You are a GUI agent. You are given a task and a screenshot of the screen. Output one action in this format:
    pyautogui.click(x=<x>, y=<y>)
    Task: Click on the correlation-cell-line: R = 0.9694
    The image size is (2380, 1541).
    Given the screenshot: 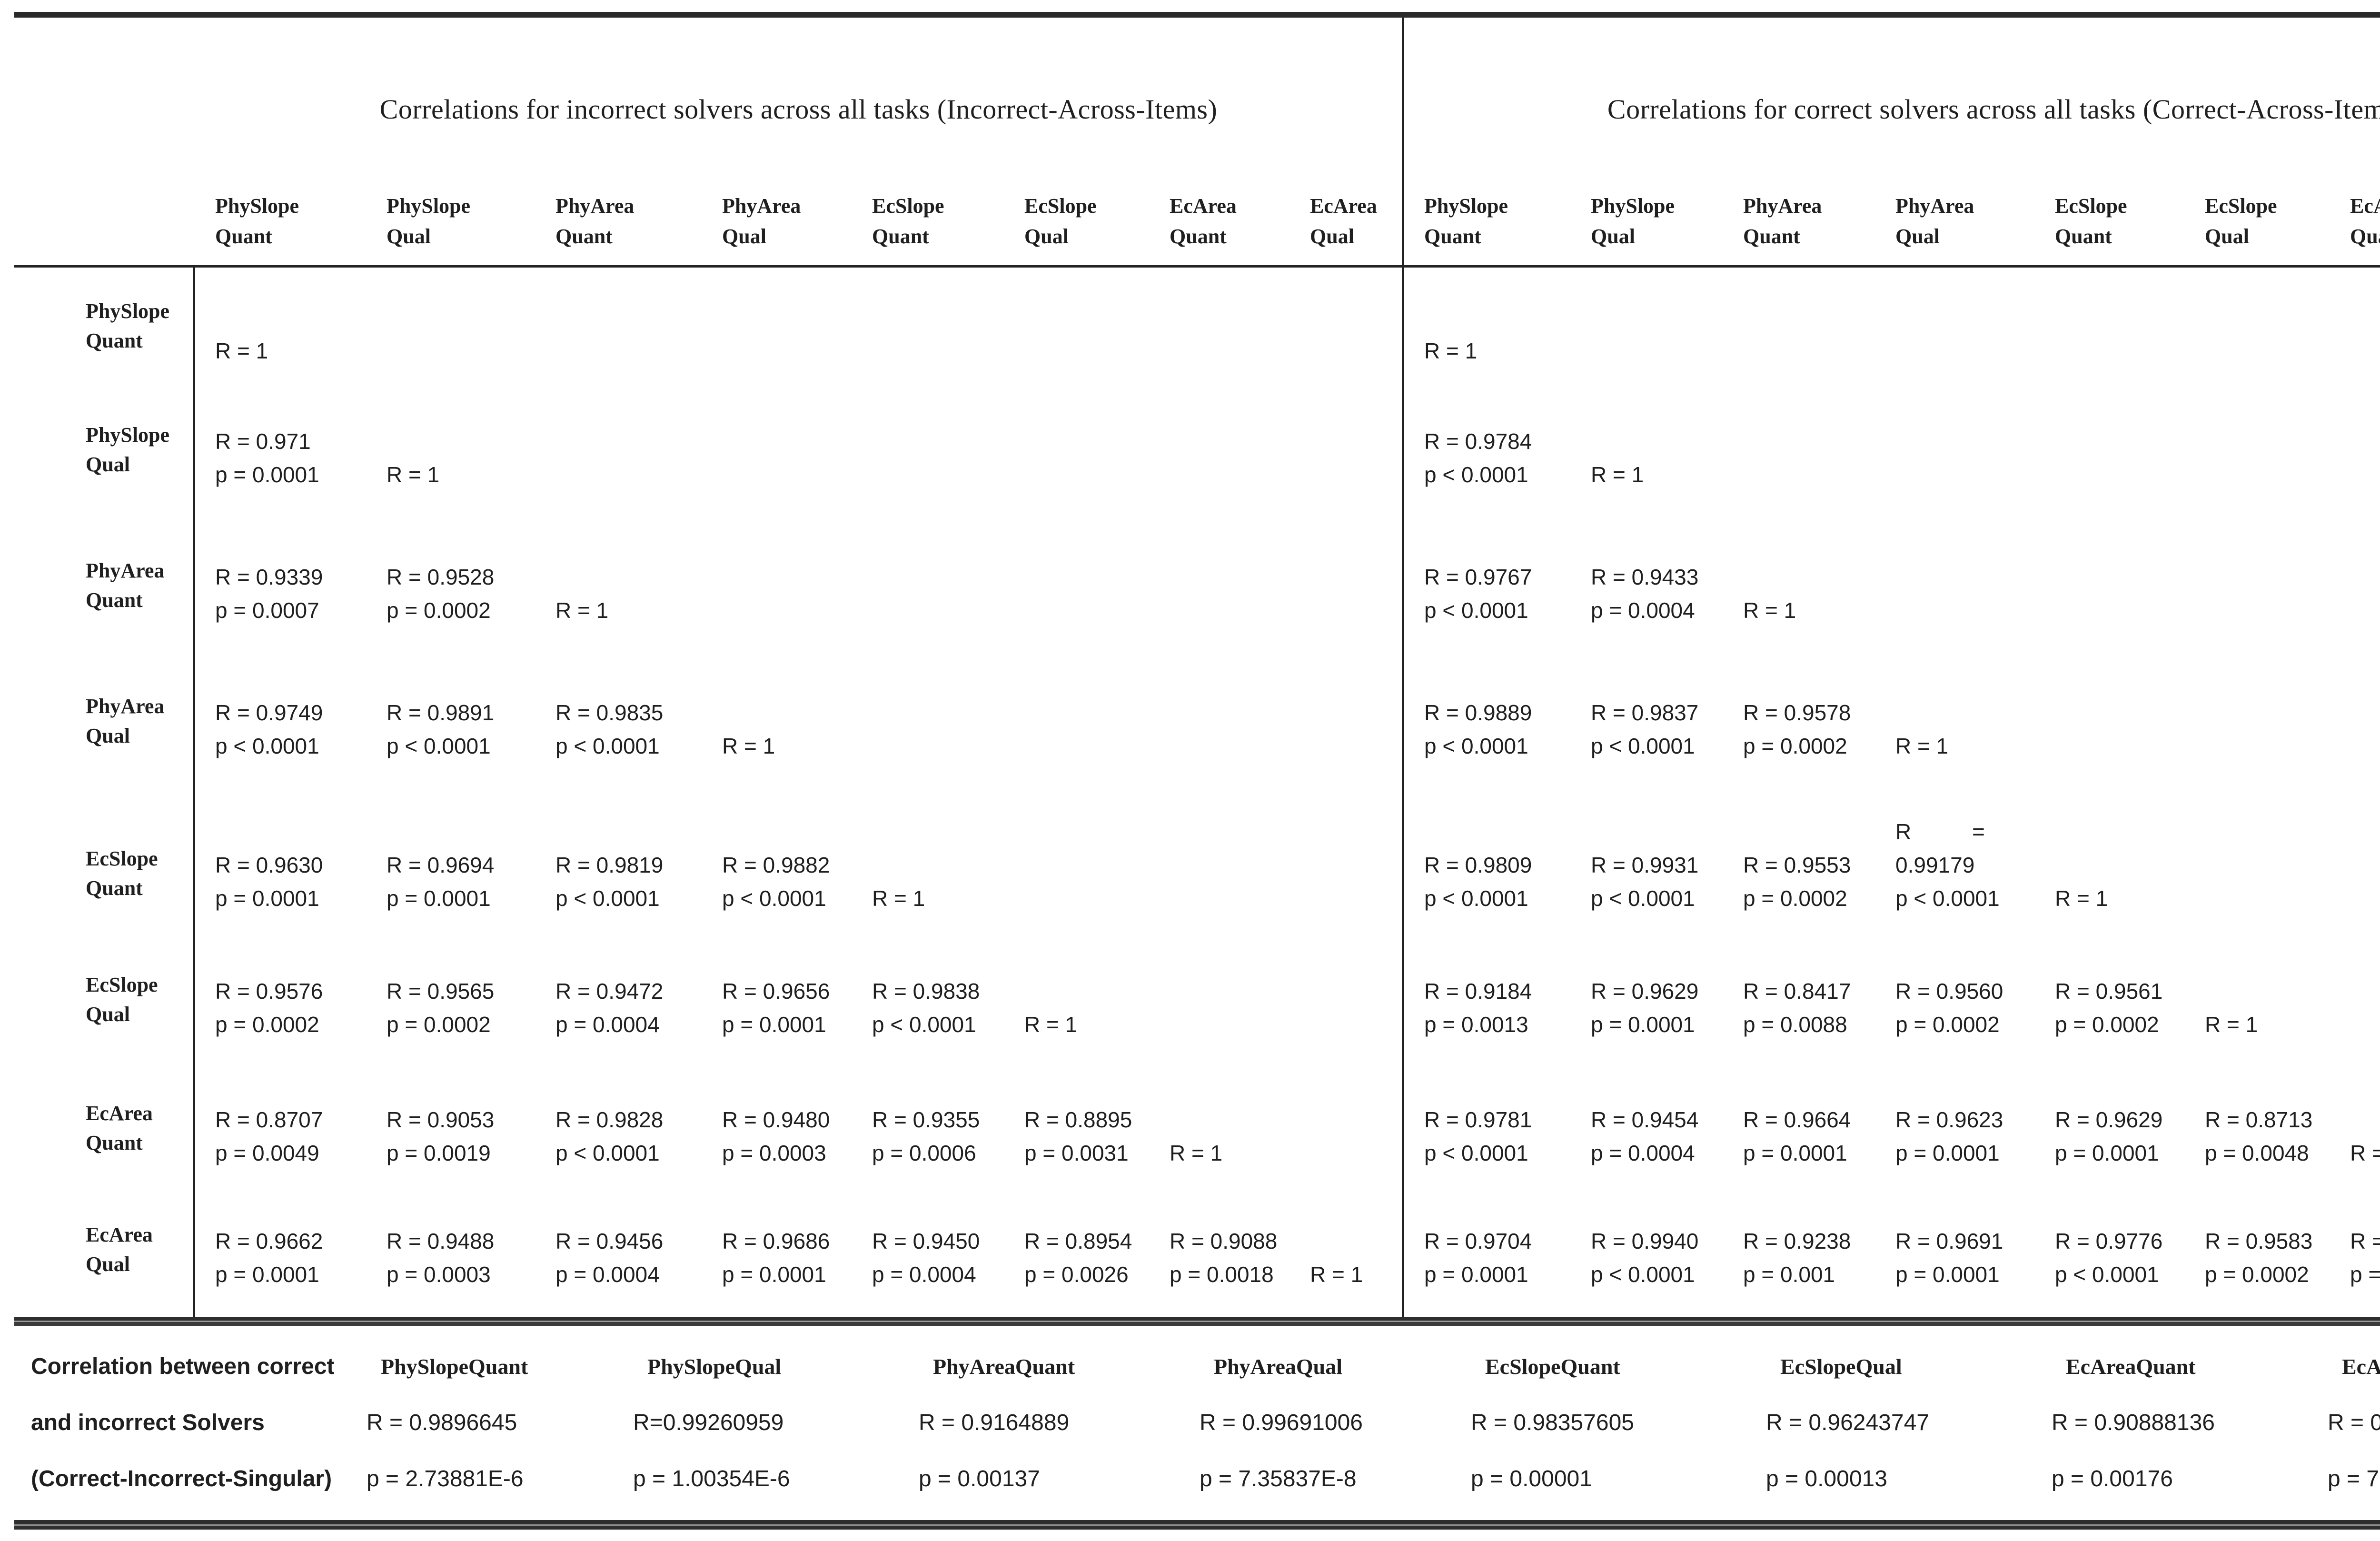 What is the action you would take?
    pyautogui.click(x=441, y=865)
    